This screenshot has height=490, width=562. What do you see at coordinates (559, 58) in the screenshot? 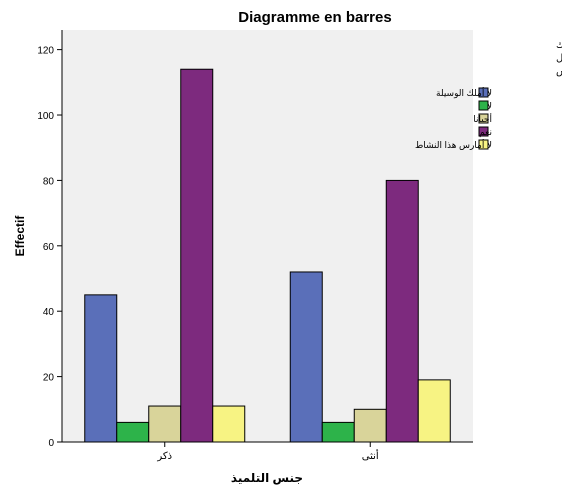
I see `legend-title-line: والديك تحميل` at bounding box center [559, 58].